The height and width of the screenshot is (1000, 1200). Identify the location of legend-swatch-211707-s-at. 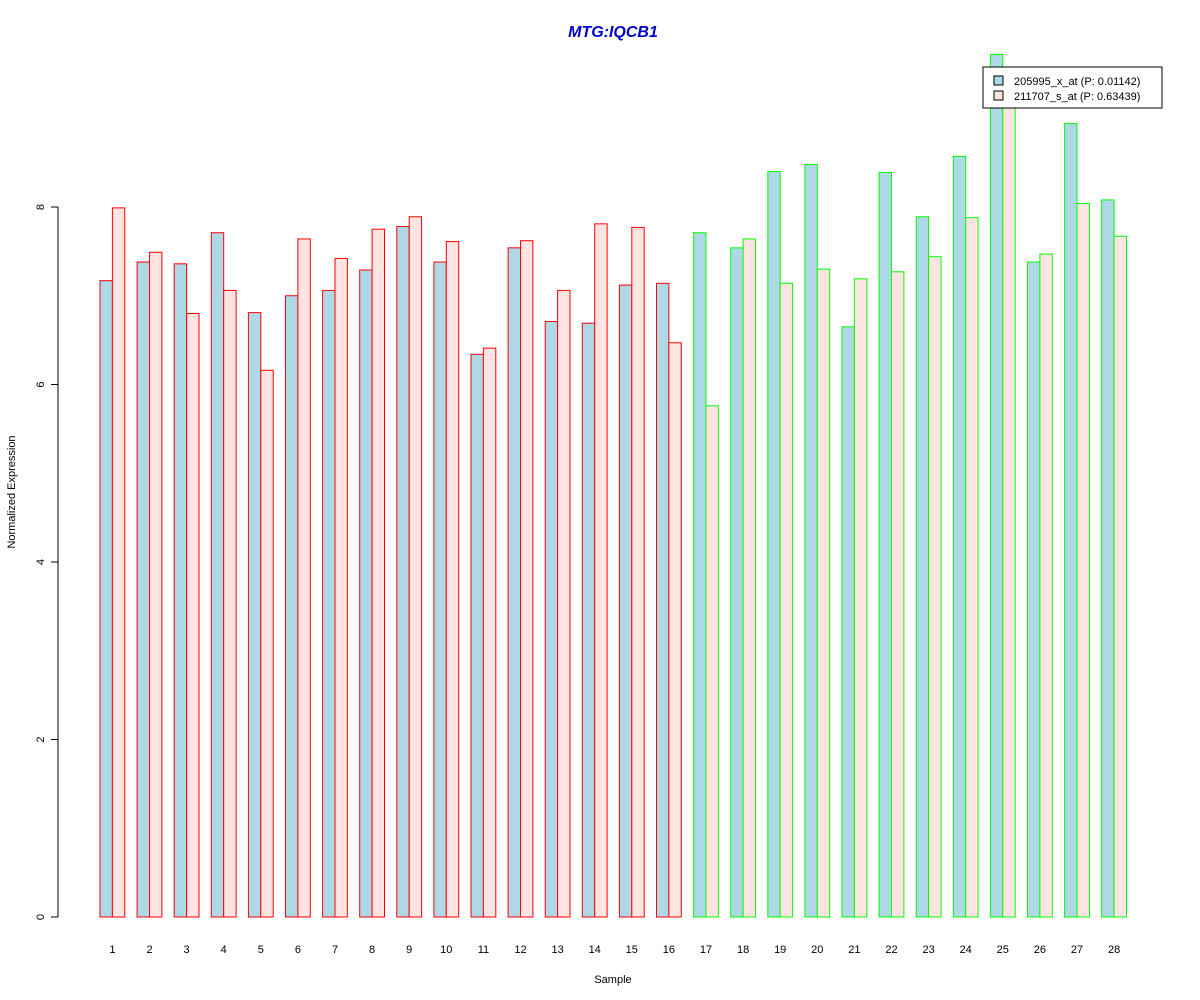
(998, 95).